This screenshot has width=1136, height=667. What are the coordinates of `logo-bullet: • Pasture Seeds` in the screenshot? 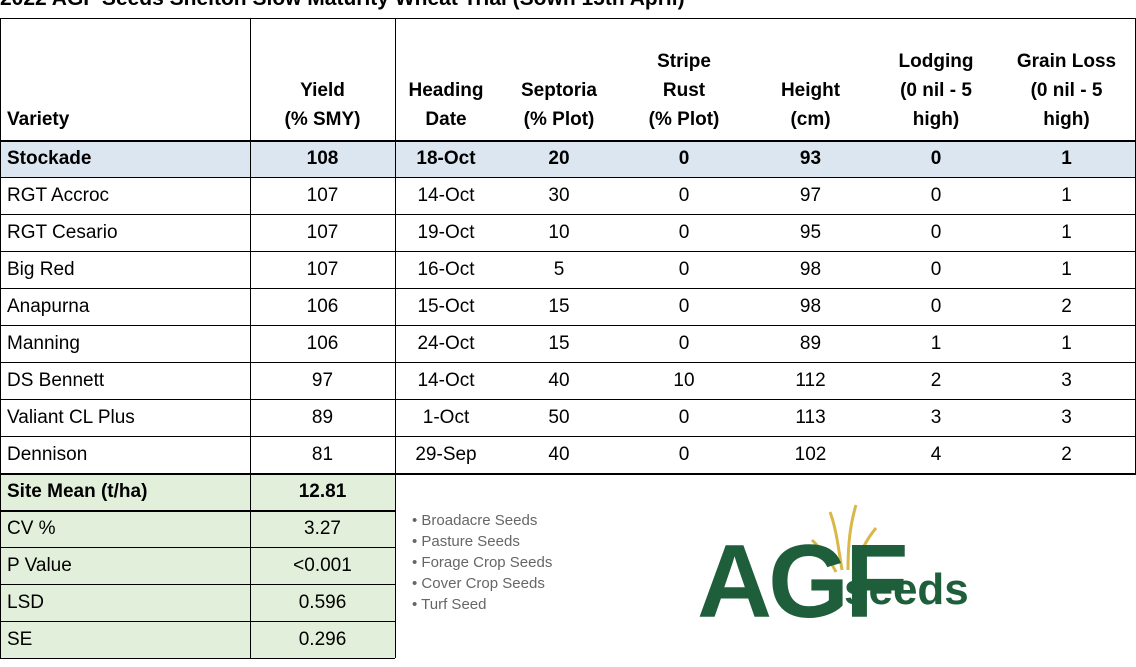 It's located at (466, 541).